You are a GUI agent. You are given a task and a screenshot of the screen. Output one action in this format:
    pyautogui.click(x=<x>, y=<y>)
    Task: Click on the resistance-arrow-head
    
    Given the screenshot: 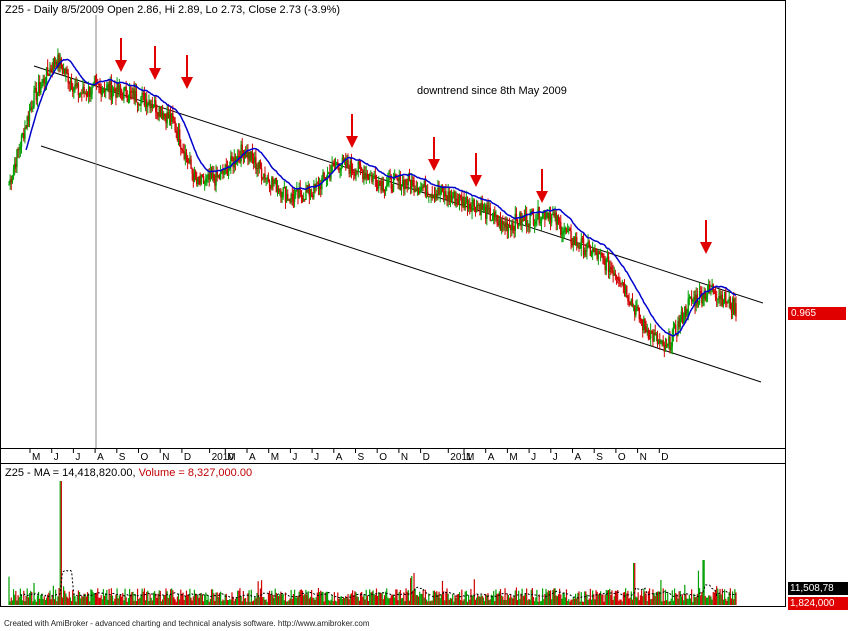 What is the action you would take?
    pyautogui.click(x=121, y=66)
    